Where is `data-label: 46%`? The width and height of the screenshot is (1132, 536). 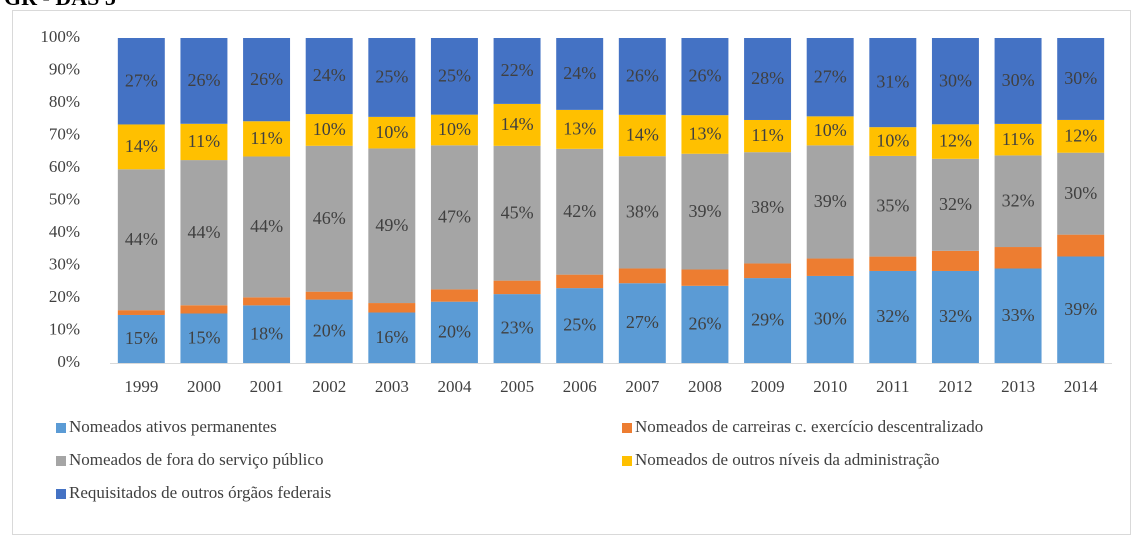 data-label: 46% is located at coordinates (329, 218).